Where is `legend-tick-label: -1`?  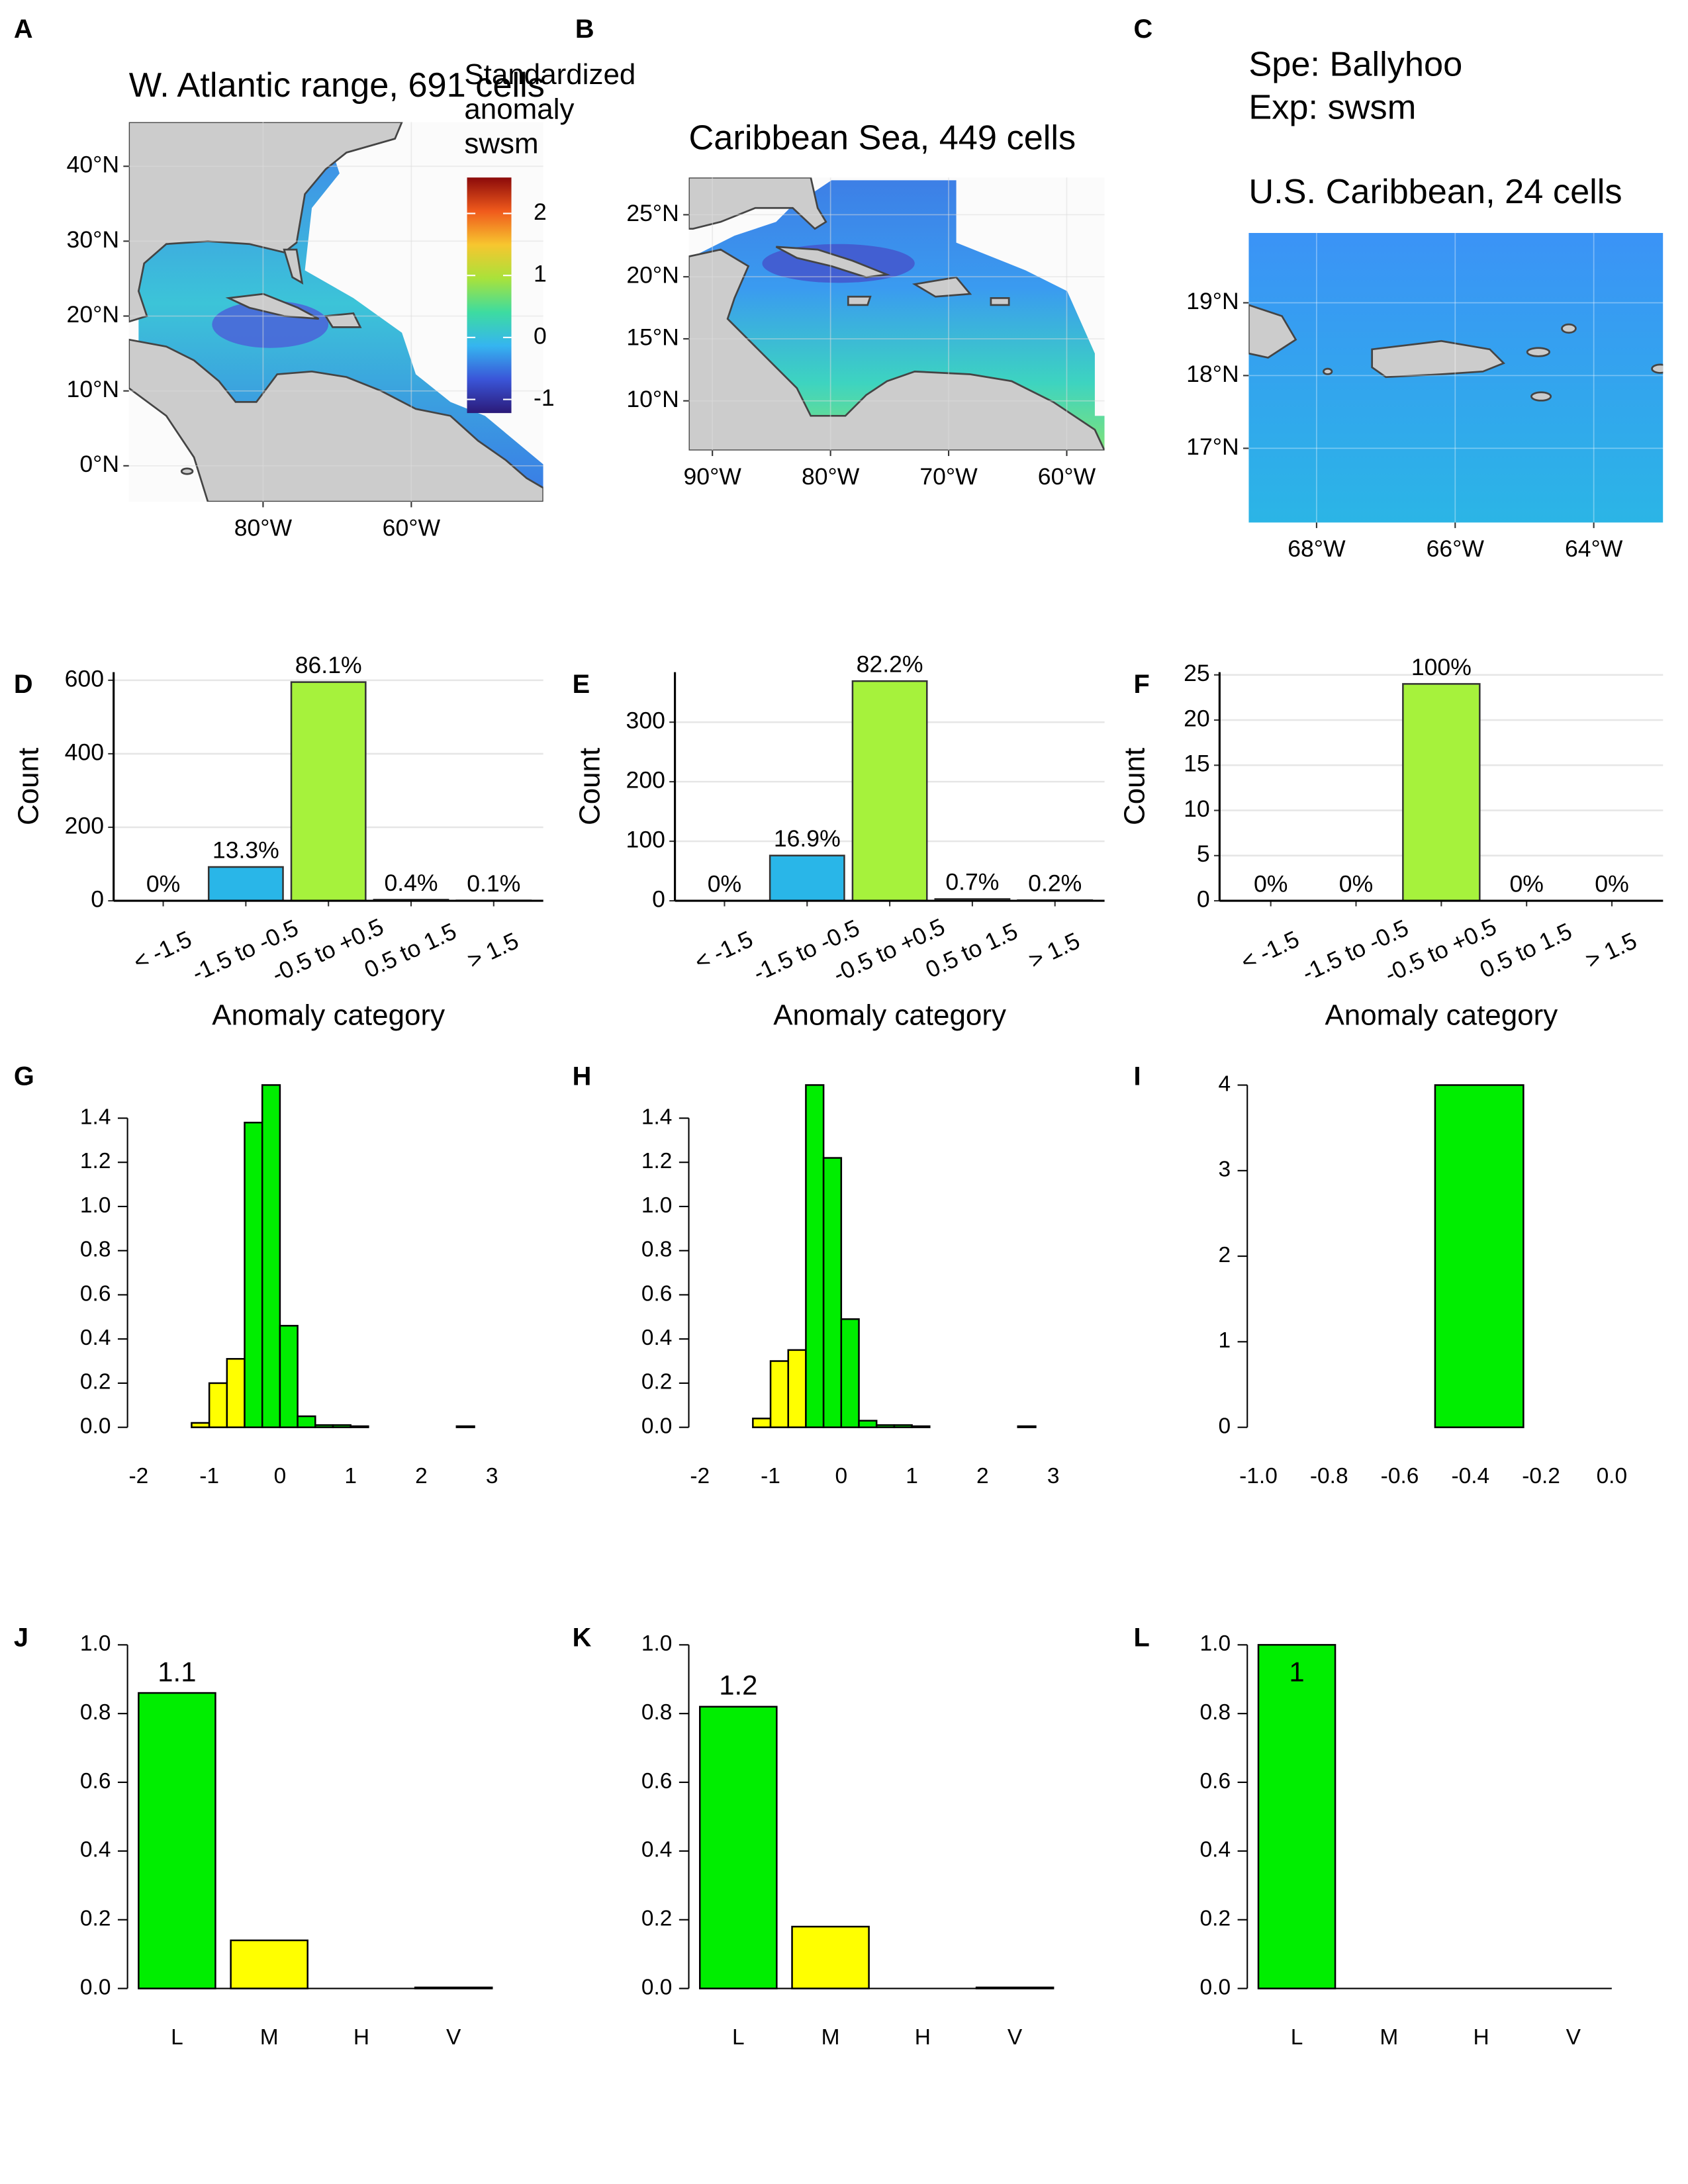 legend-tick-label: -1 is located at coordinates (544, 398).